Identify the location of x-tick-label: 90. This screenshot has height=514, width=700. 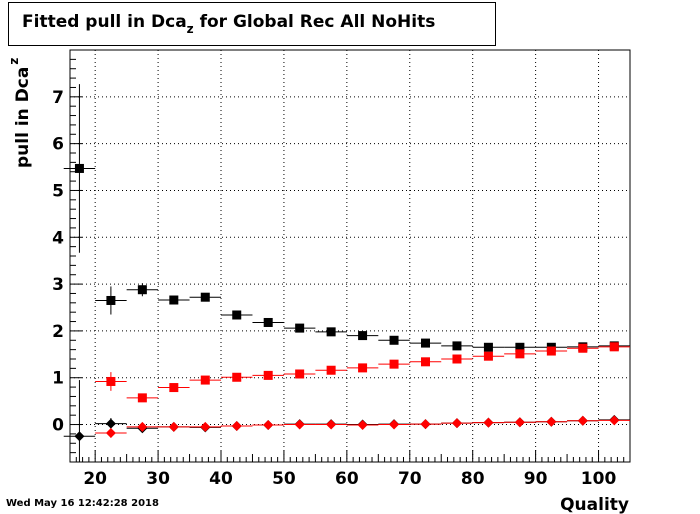
(536, 479).